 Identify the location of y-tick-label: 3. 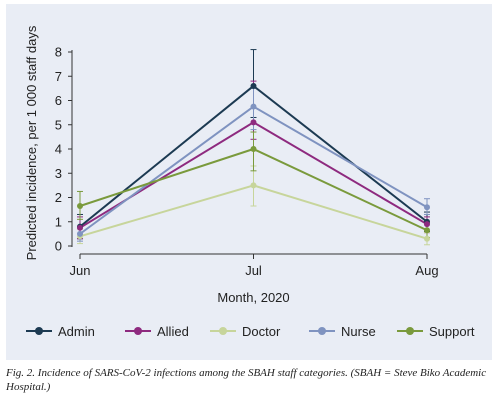
(58, 173).